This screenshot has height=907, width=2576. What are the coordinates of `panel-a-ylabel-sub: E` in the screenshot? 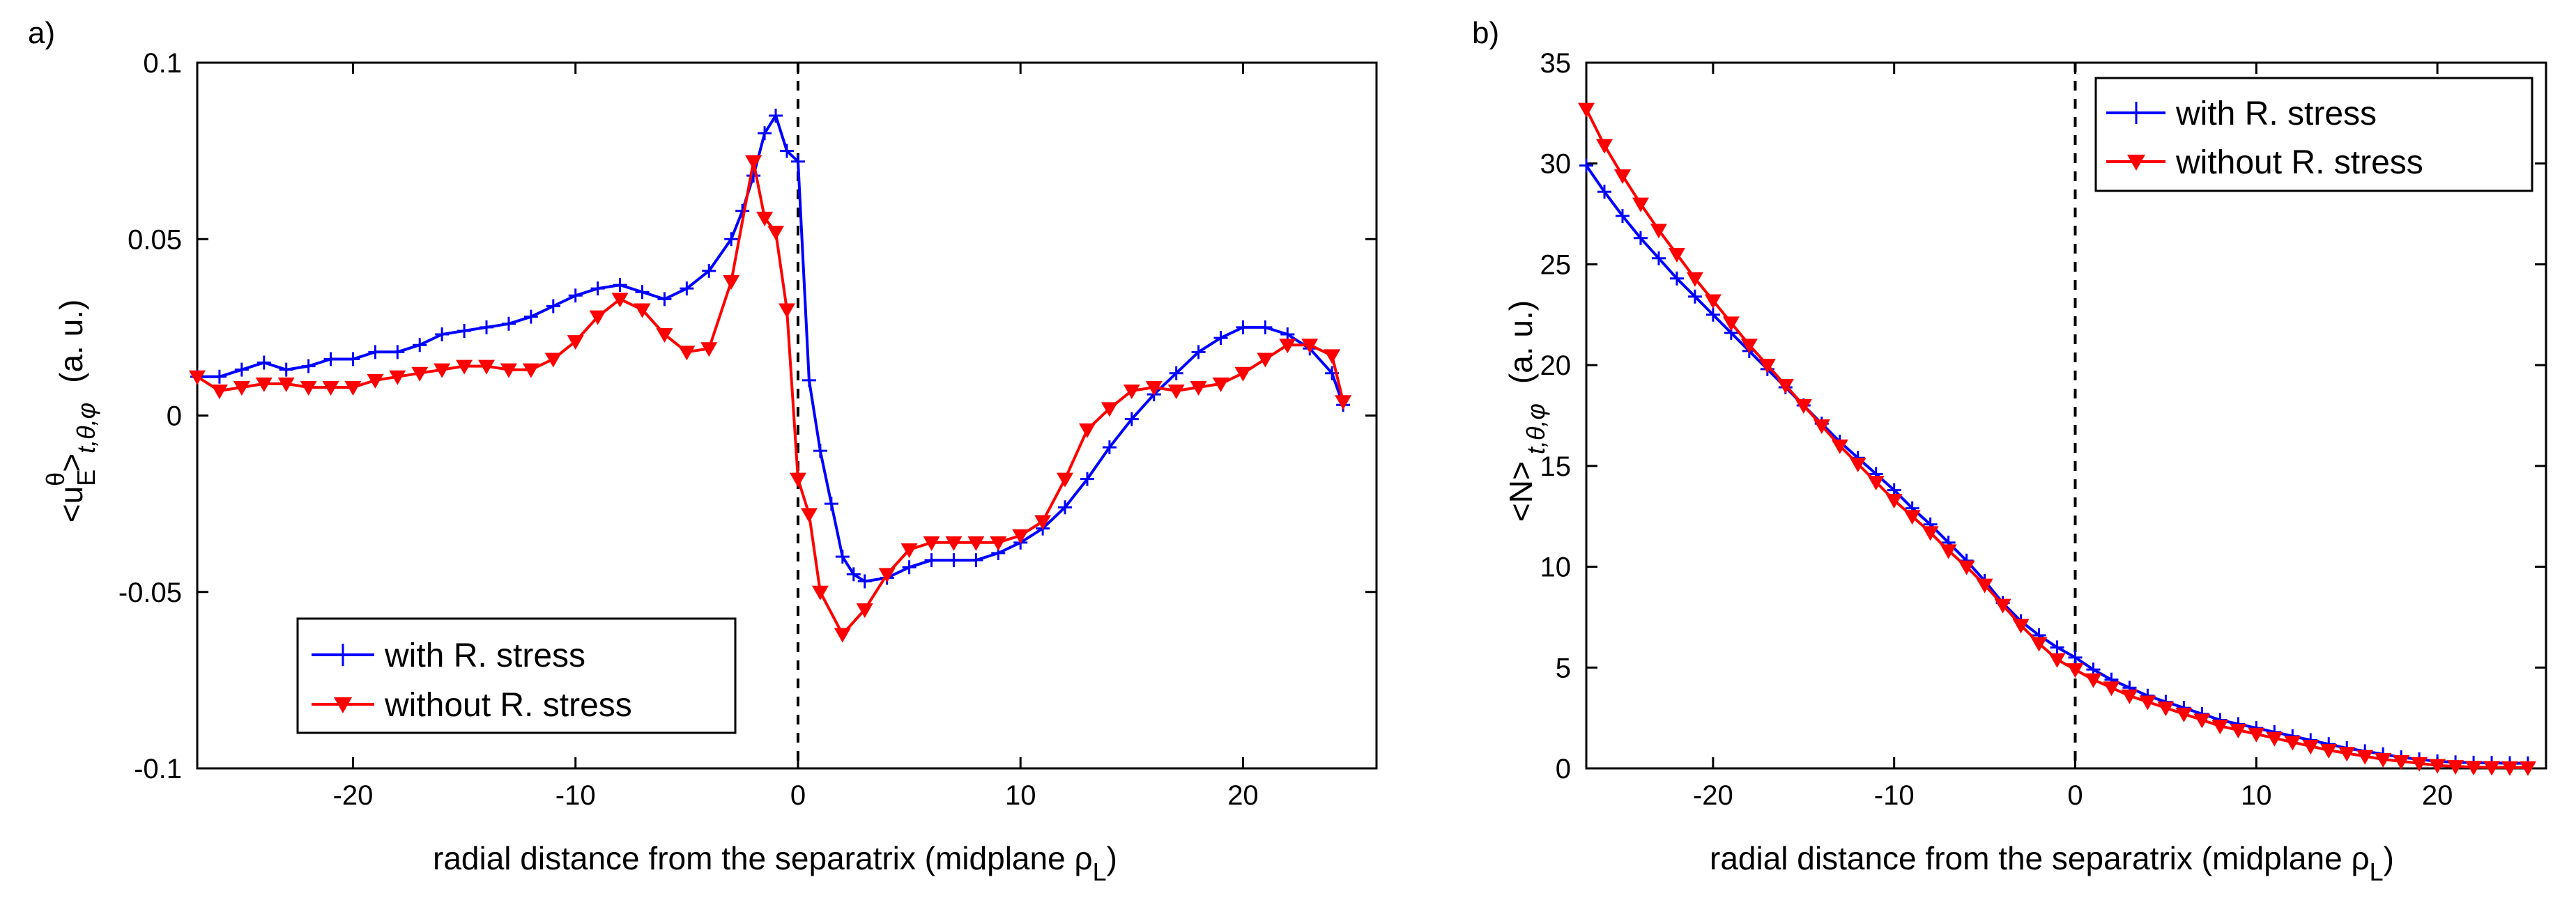 It's located at (86, 478).